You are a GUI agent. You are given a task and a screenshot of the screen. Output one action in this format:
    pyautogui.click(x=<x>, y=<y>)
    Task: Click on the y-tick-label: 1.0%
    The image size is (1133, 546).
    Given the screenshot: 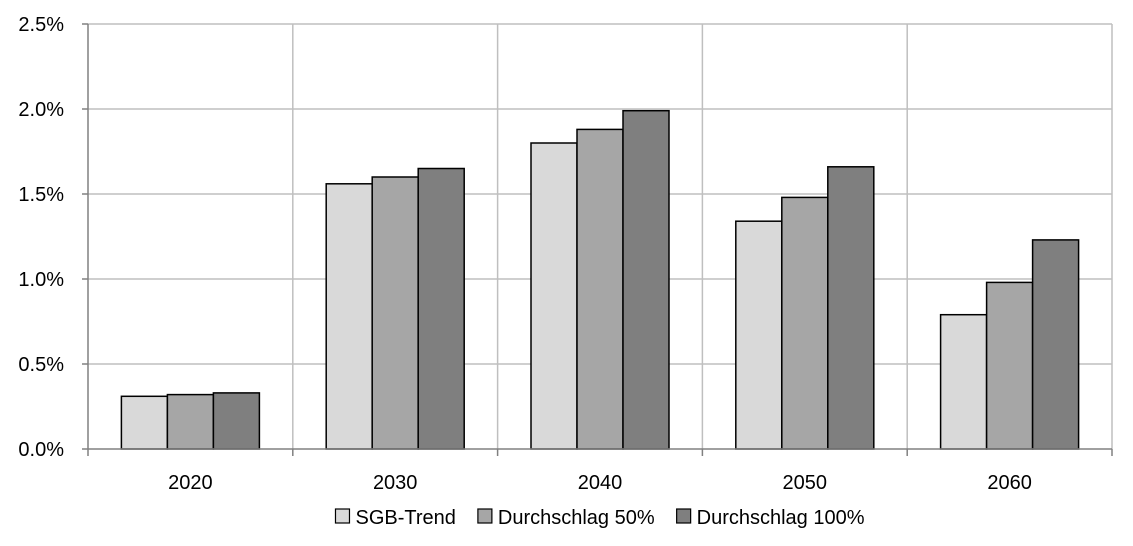 What is the action you would take?
    pyautogui.click(x=41, y=280)
    